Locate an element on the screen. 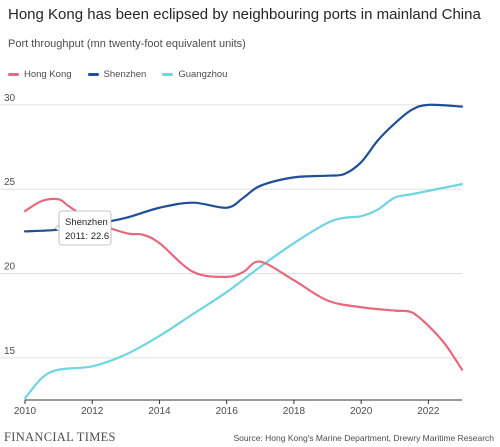  legend-swatch-hong-kong is located at coordinates (13, 74).